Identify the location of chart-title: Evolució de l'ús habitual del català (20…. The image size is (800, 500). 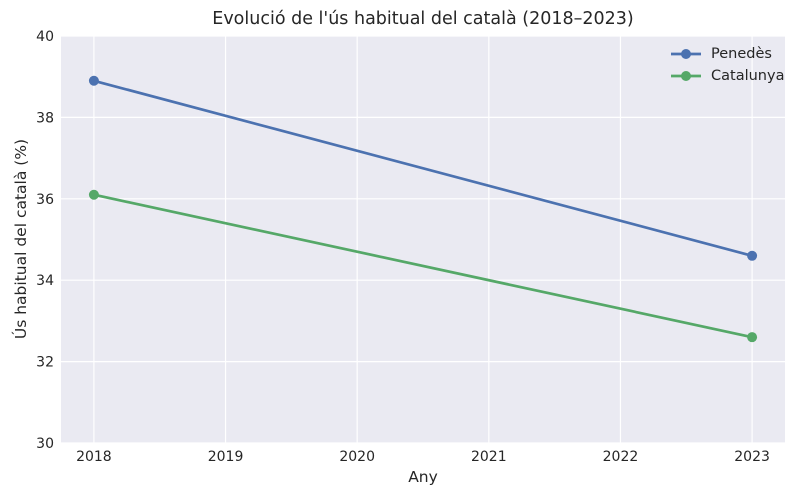
(423, 19).